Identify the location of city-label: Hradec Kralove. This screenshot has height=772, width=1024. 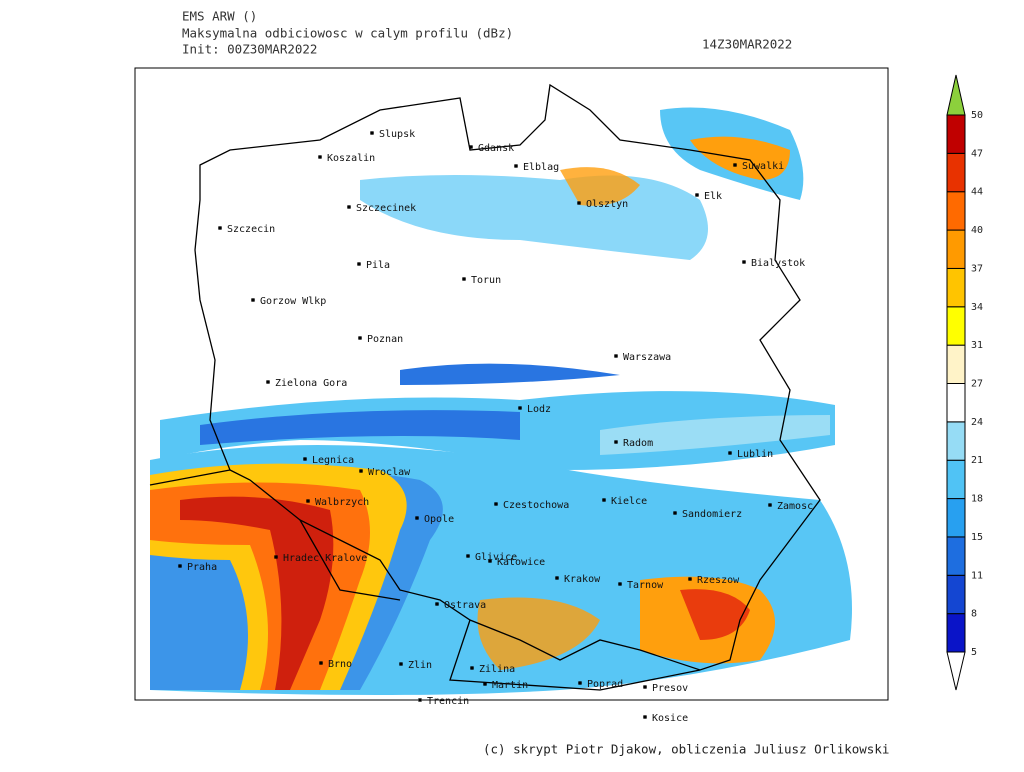
(325, 558).